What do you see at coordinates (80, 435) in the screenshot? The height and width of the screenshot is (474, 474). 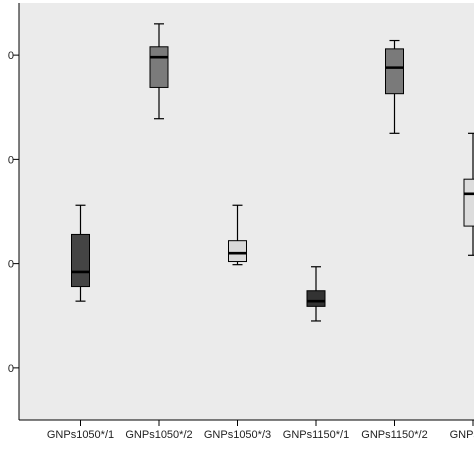 I see `x-tick-label: GNPs1050*/1` at bounding box center [80, 435].